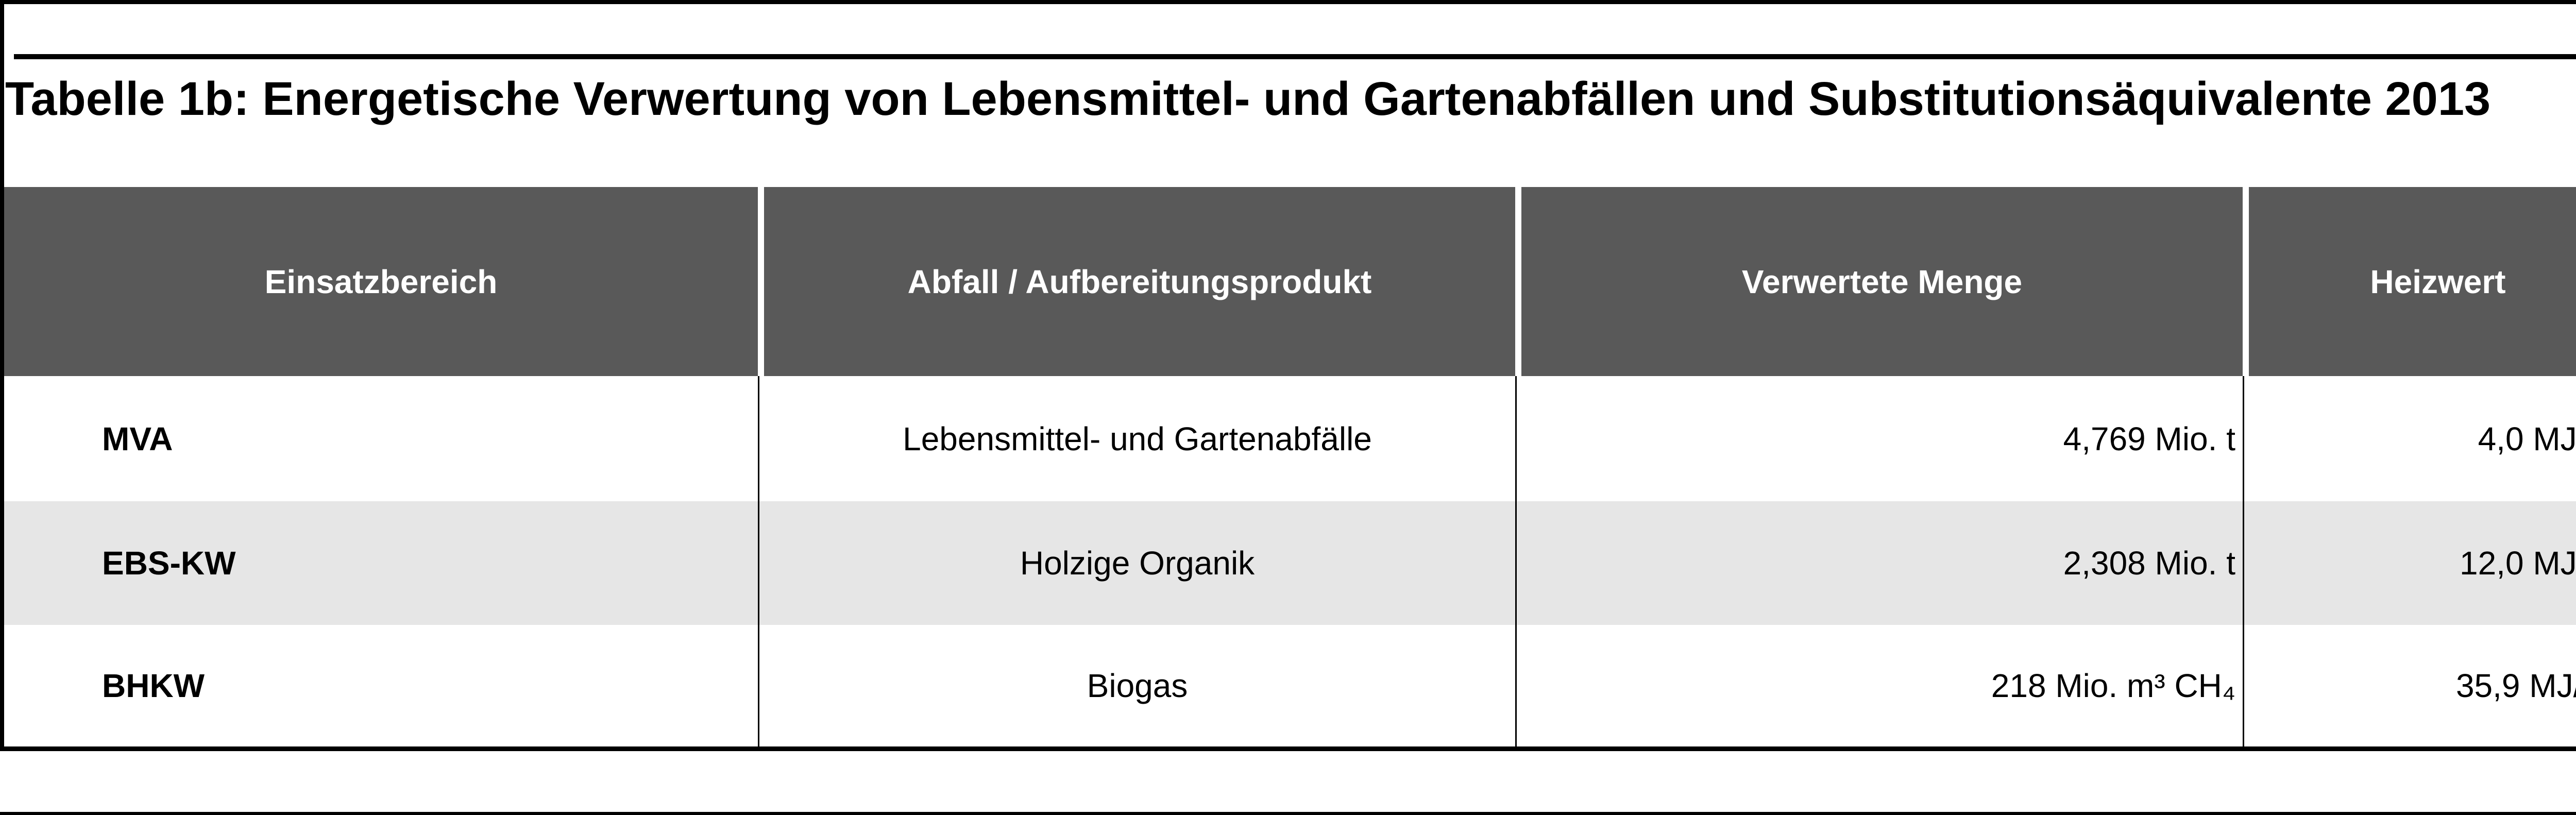 The height and width of the screenshot is (815, 2576). Describe the element at coordinates (1295, 56) in the screenshot. I see `title-top-rule` at that location.